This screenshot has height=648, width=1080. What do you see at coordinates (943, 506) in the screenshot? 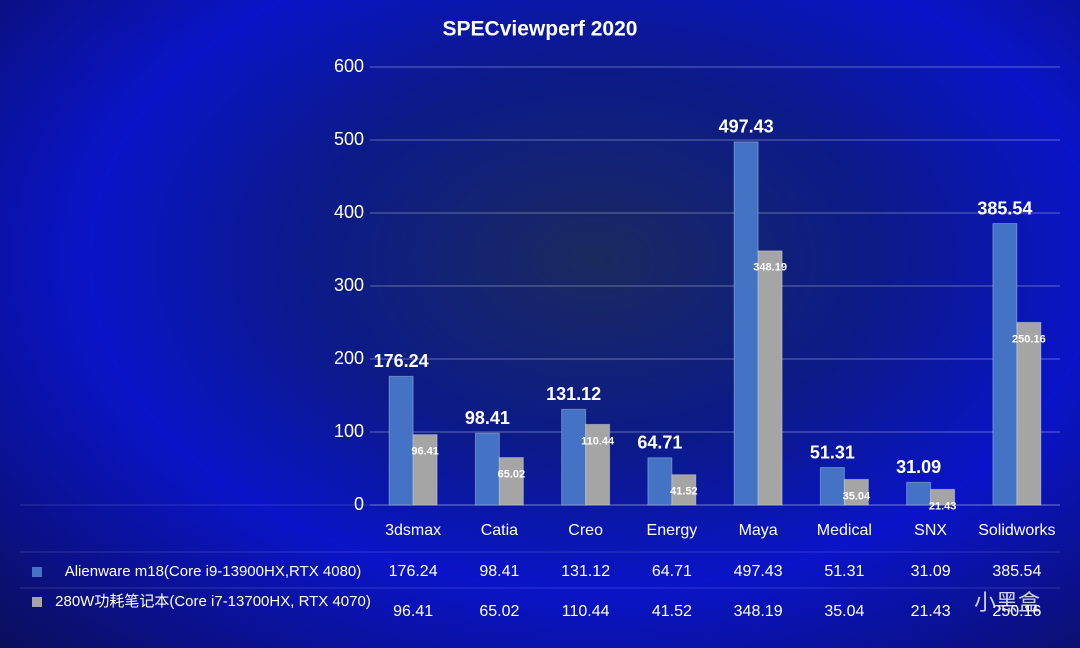
I see `value-label: 21.43` at bounding box center [943, 506].